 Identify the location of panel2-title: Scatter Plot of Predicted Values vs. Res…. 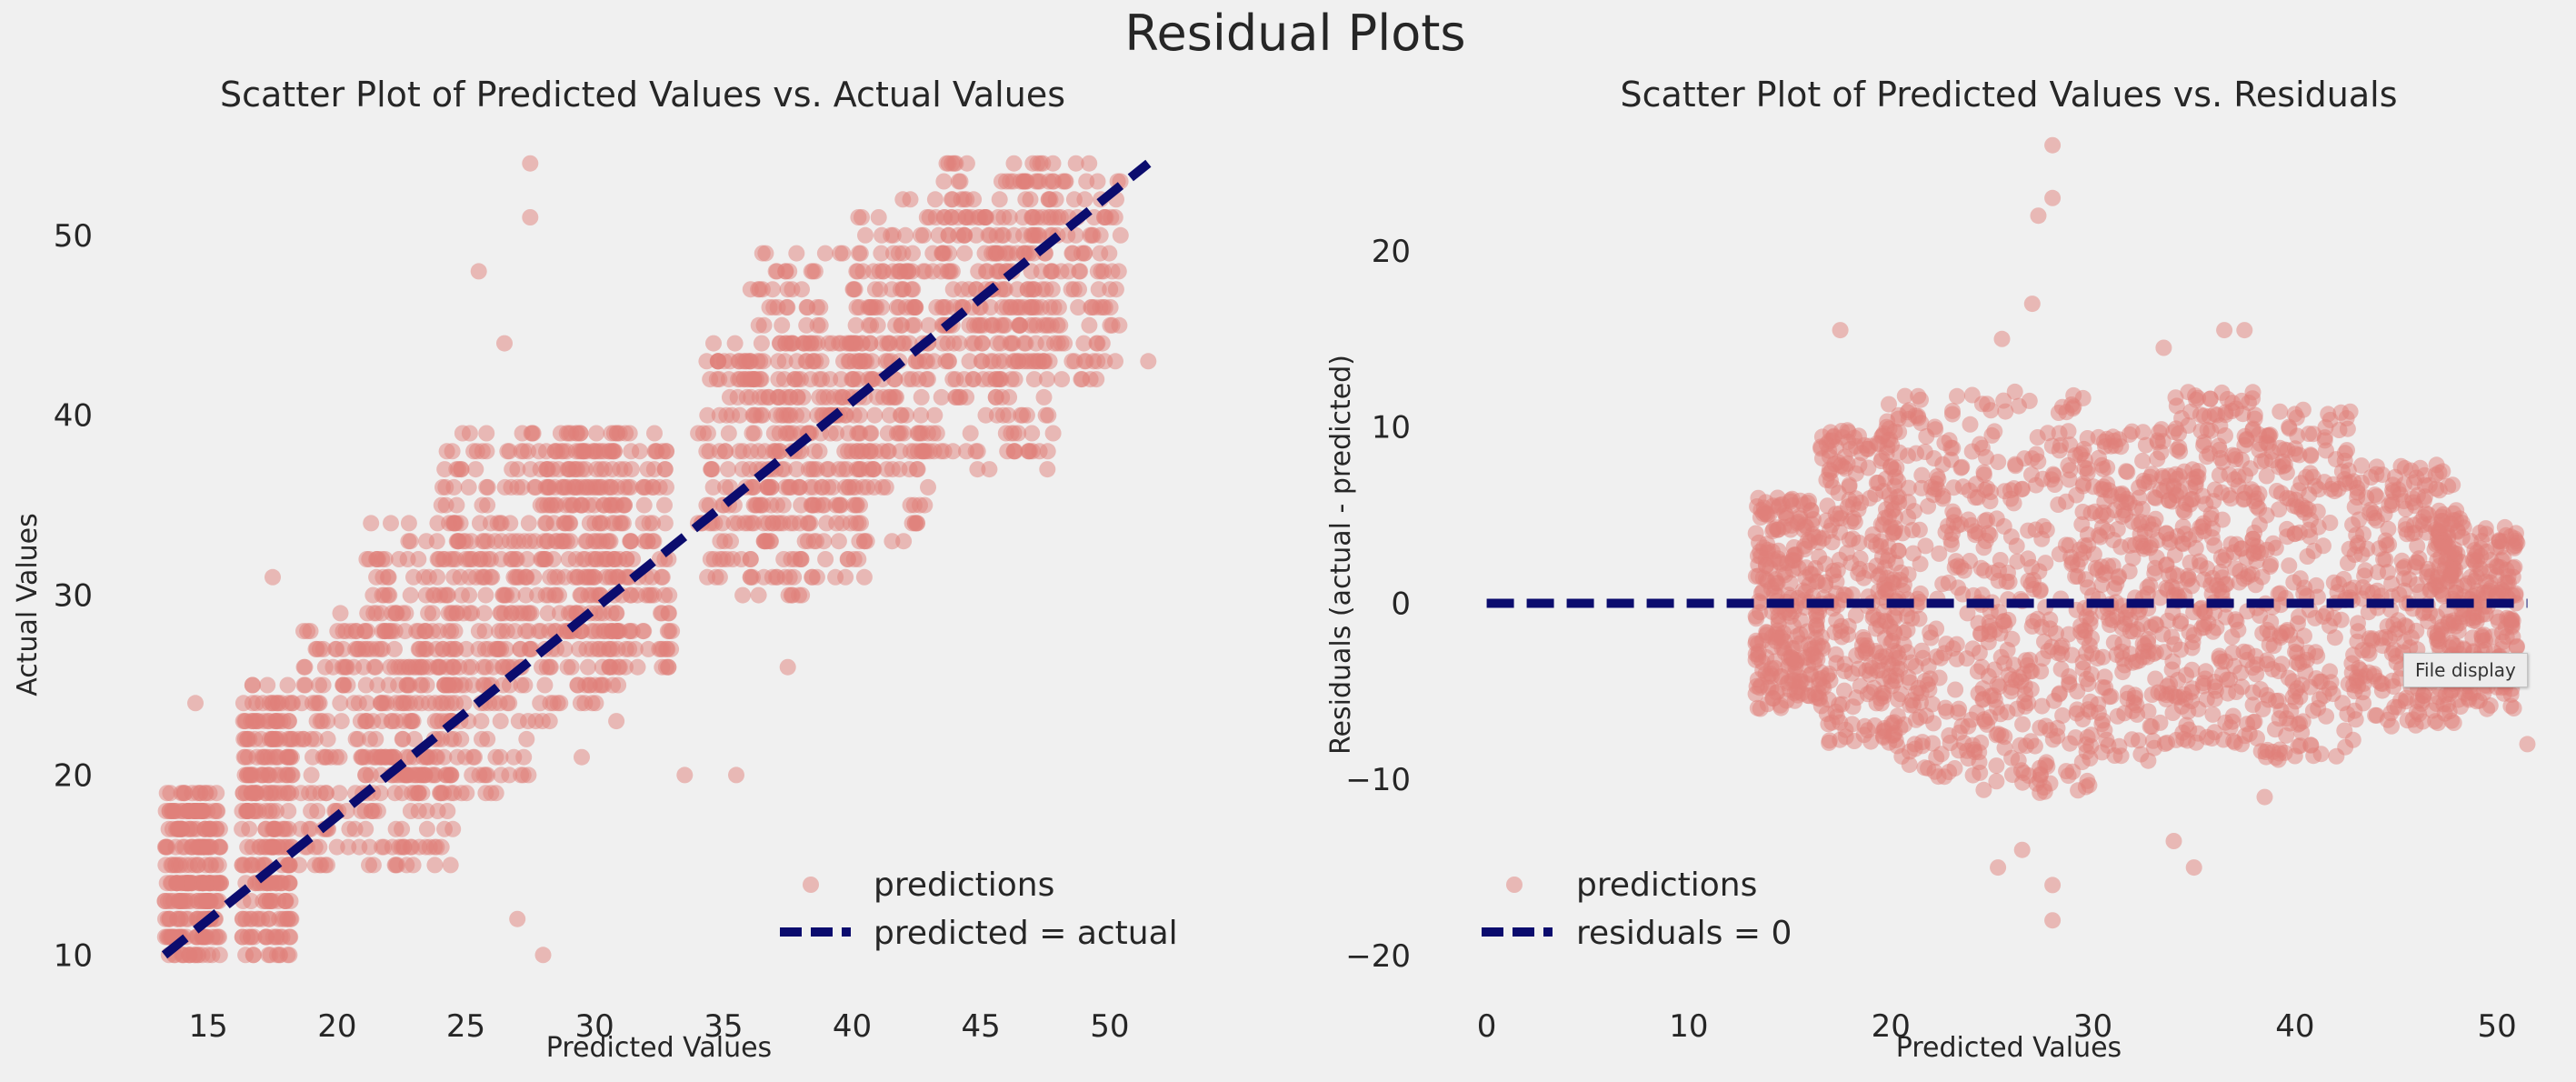
(2009, 95).